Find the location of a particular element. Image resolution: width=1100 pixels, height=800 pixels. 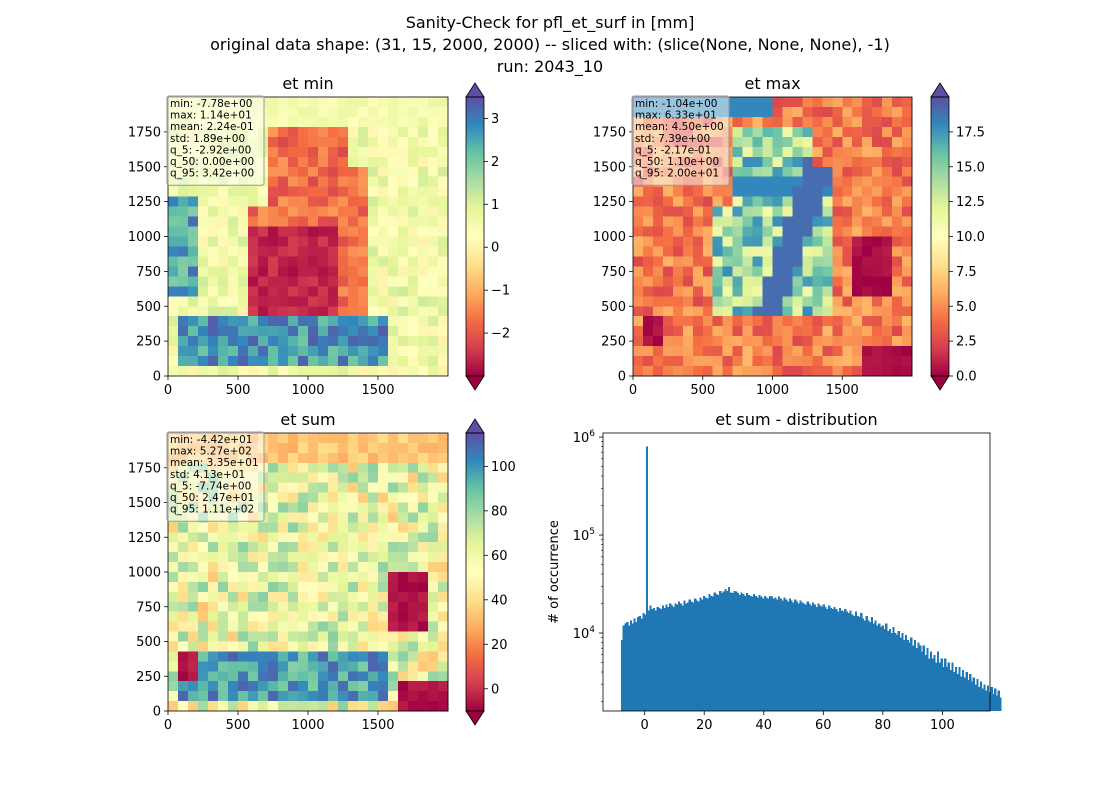

x-tick-label: 1500 is located at coordinates (377, 725).